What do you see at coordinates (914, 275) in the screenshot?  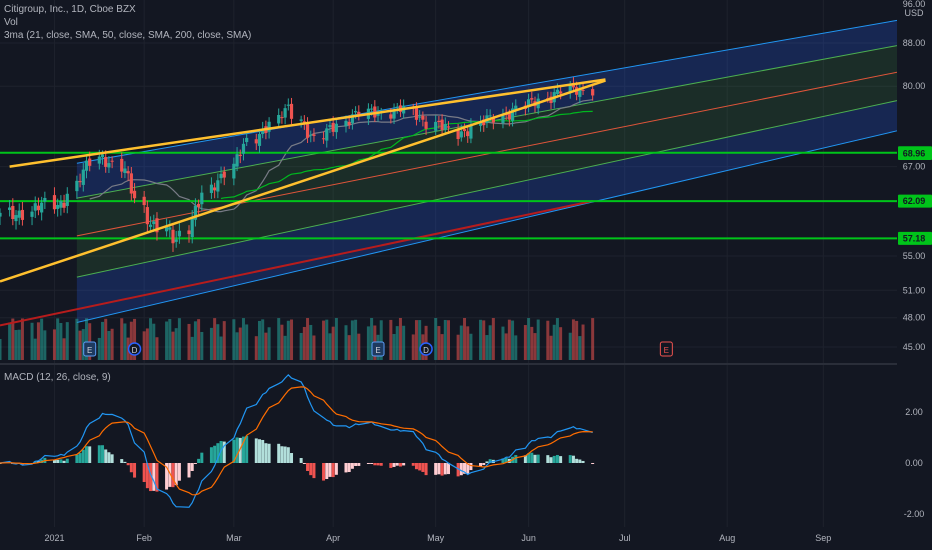 I see `price-axis-background` at bounding box center [914, 275].